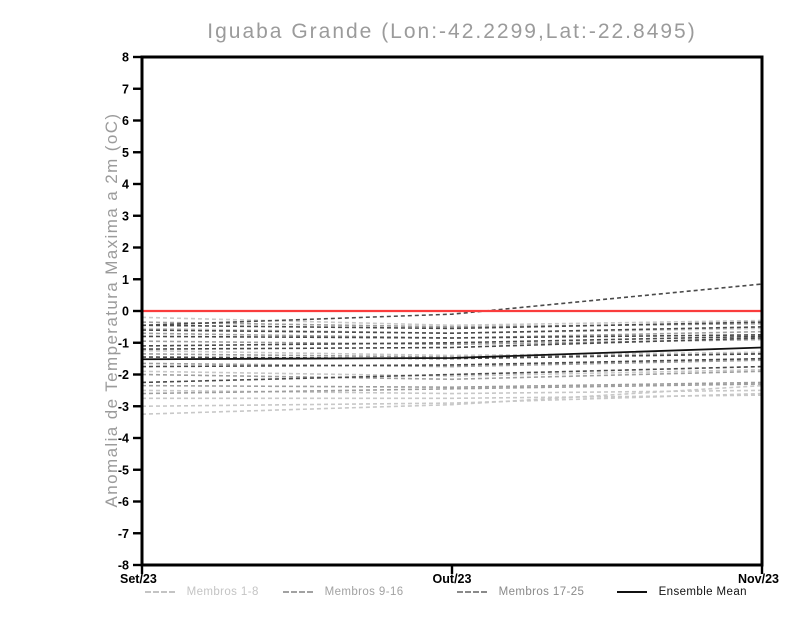  I want to click on legend-label: Membros 17-25, so click(541, 592).